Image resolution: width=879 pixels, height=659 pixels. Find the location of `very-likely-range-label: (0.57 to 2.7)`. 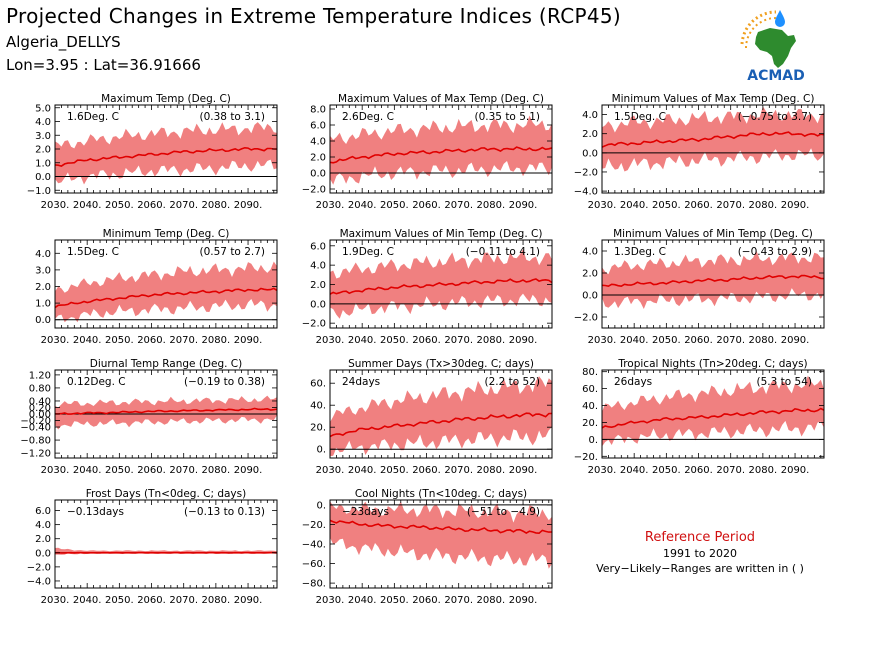

very-likely-range-label: (0.57 to 2.7) is located at coordinates (233, 252).